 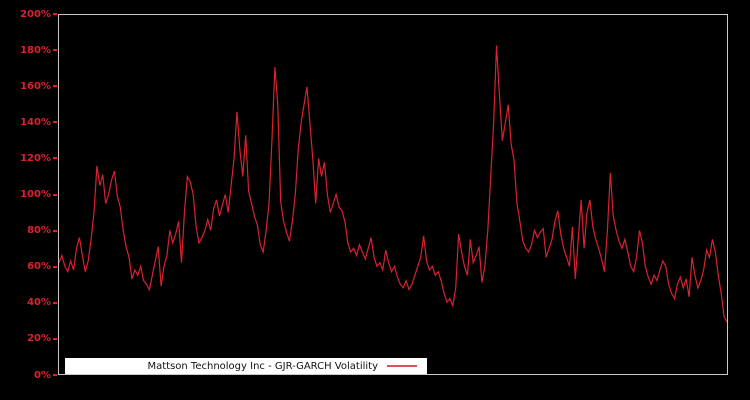 What do you see at coordinates (35, 14) in the screenshot?
I see `y-axis-tick-label: 200%` at bounding box center [35, 14].